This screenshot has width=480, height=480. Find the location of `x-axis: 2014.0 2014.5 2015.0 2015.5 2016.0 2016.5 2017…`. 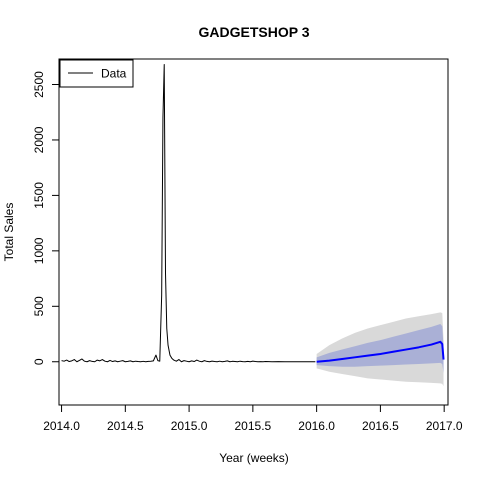

x-axis: 2014.0 2014.5 2015.0 2015.5 2016.0 2016.5 2017… is located at coordinates (253, 418).